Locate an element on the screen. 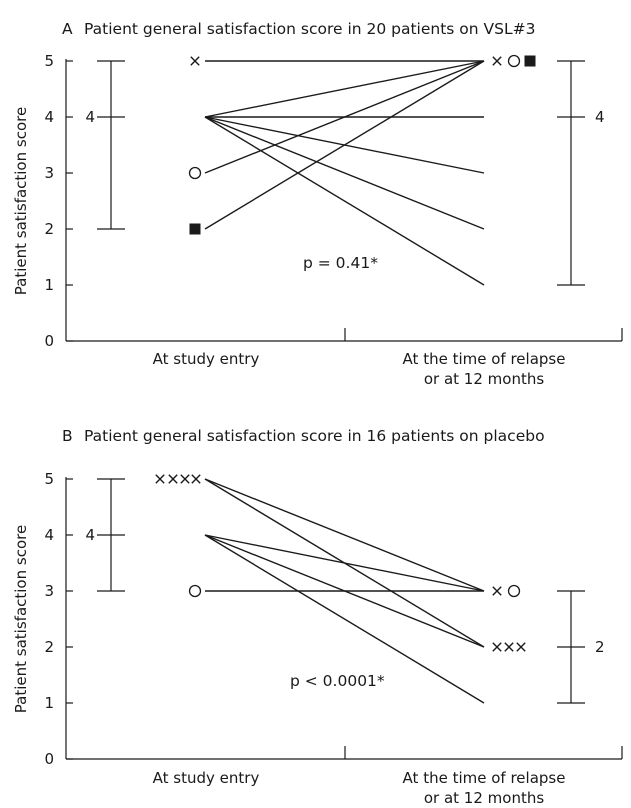  chart-a-p-value: p = 0.41* is located at coordinates (340, 263).